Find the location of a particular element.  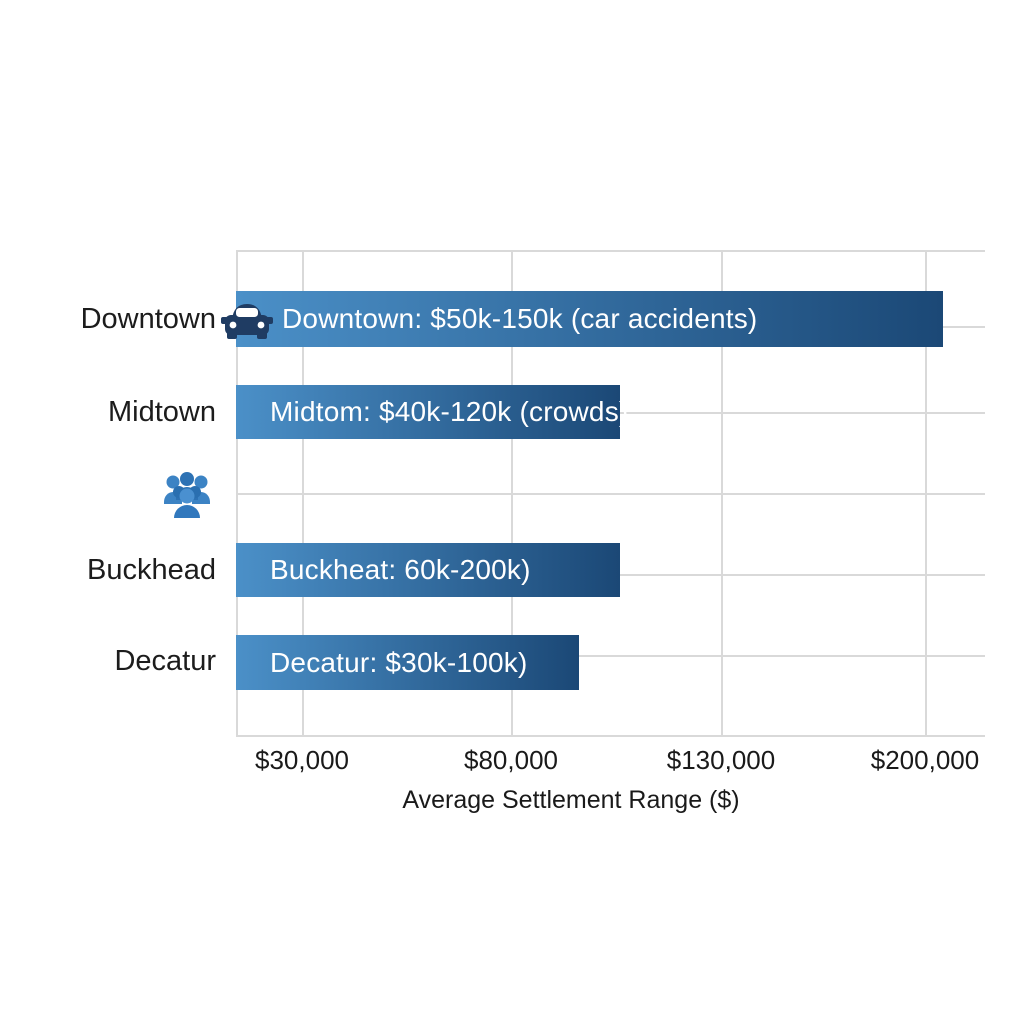

xtick-30000: $30,000 is located at coordinates (302, 760).